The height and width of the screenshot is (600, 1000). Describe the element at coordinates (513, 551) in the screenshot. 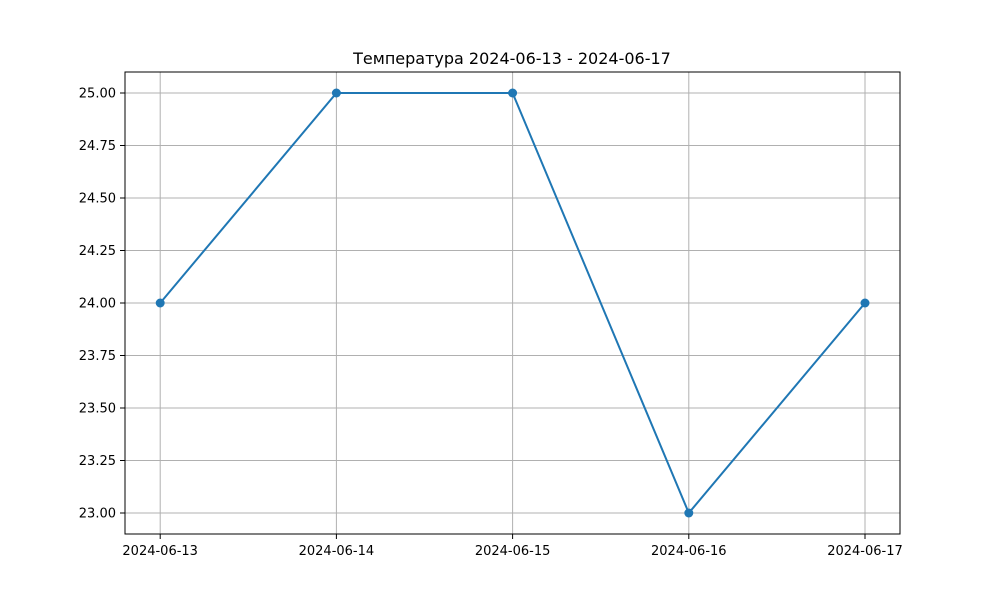

I see `x-tick-label: 2024-06-15` at that location.